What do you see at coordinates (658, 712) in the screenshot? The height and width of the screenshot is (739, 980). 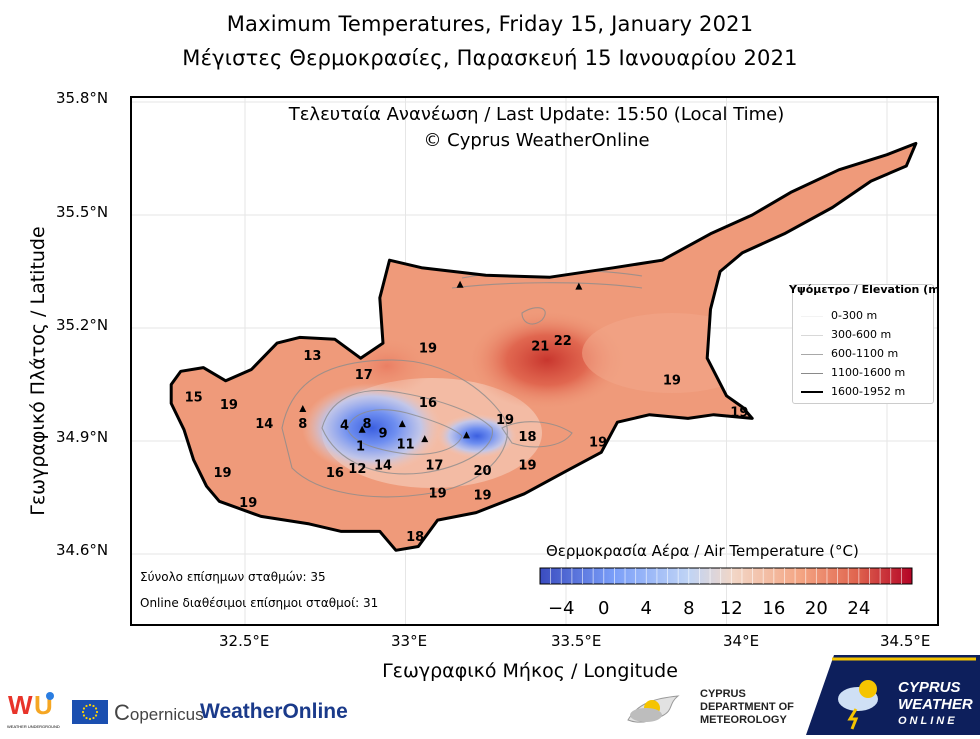 I see `cyprus-dept-meteorology-logo` at bounding box center [658, 712].